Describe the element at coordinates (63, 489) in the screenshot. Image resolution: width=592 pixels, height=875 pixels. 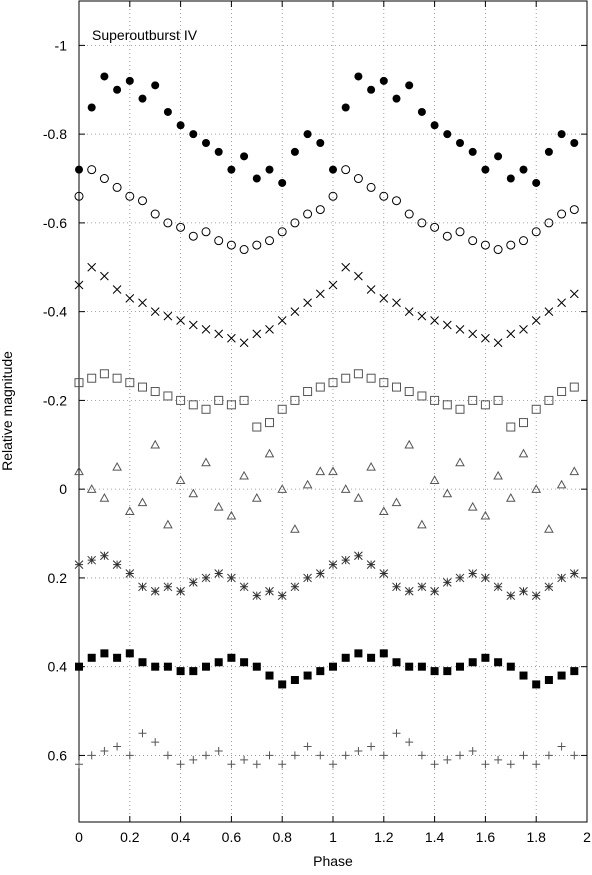
I see `y-tick-label: 0` at that location.